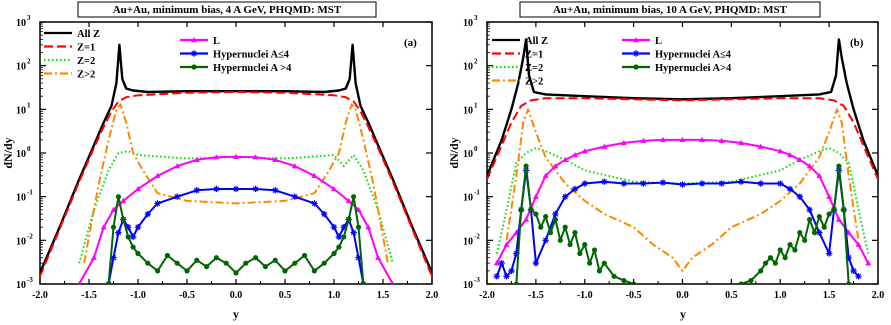 The image size is (891, 325). What do you see at coordinates (487, 295) in the screenshot?
I see `x-tick-label: -2.0` at bounding box center [487, 295].